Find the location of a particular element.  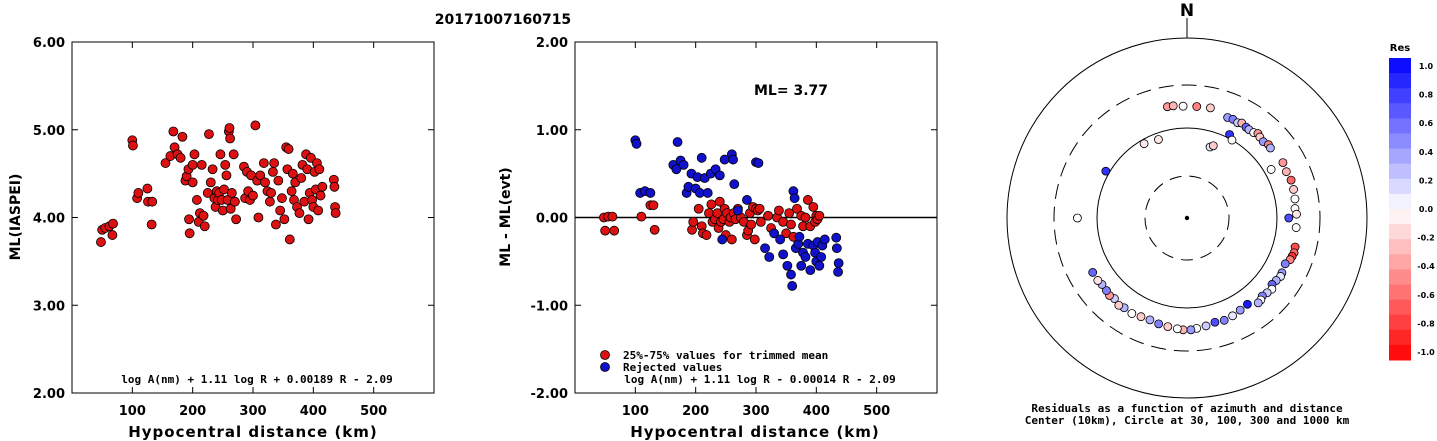

left-data-points is located at coordinates (218, 183).